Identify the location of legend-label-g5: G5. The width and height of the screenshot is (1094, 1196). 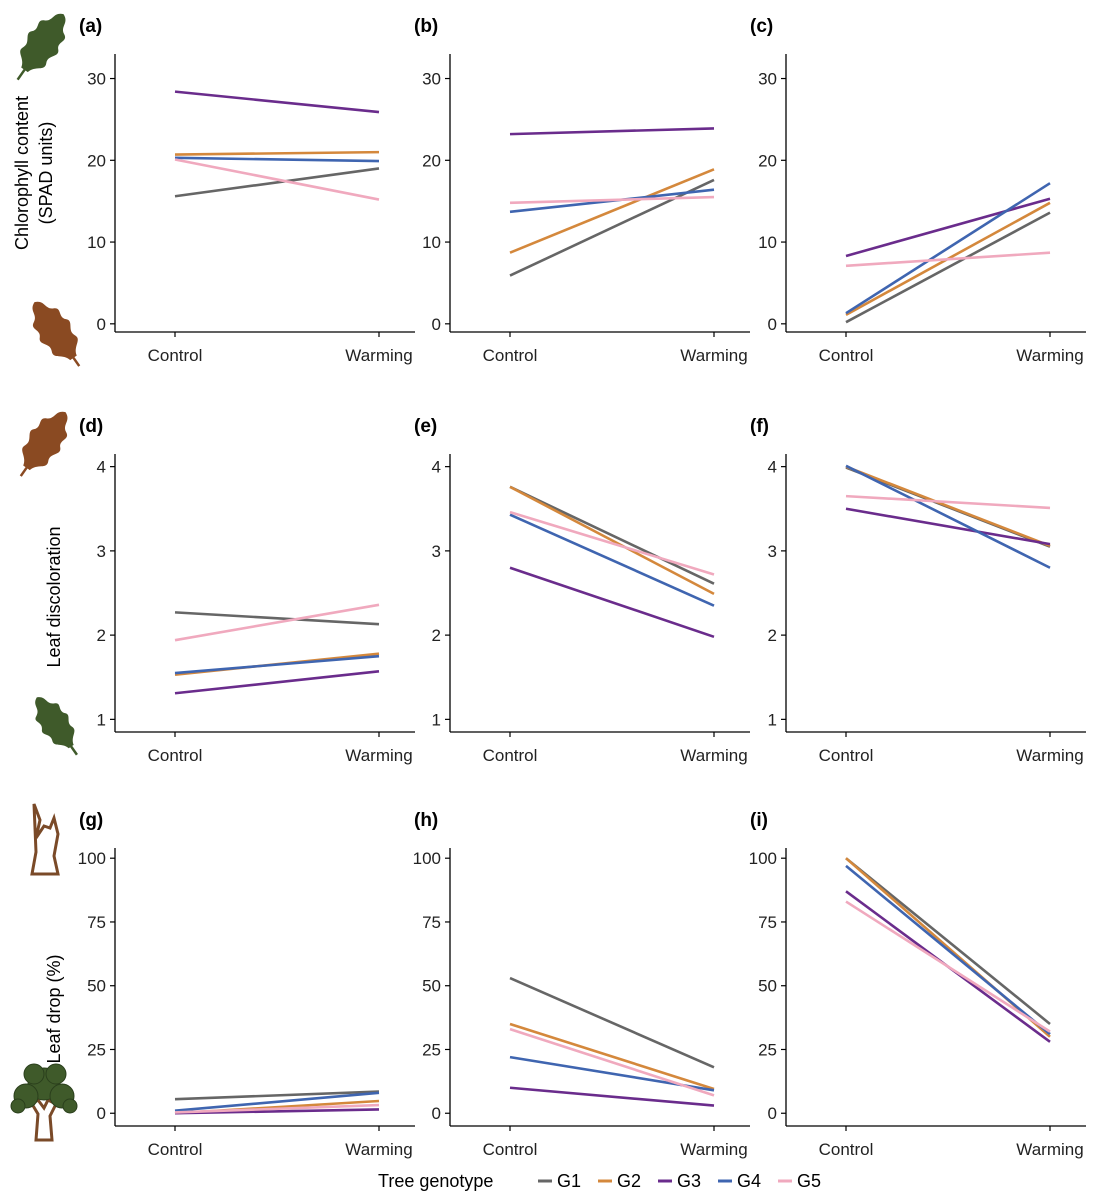
(809, 1181).